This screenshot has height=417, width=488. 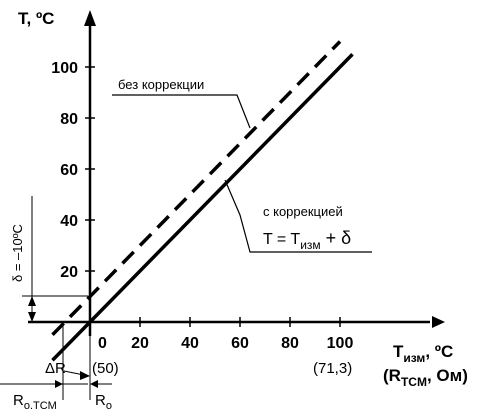 I want to click on y-tick-label: 40, so click(x=69, y=221).